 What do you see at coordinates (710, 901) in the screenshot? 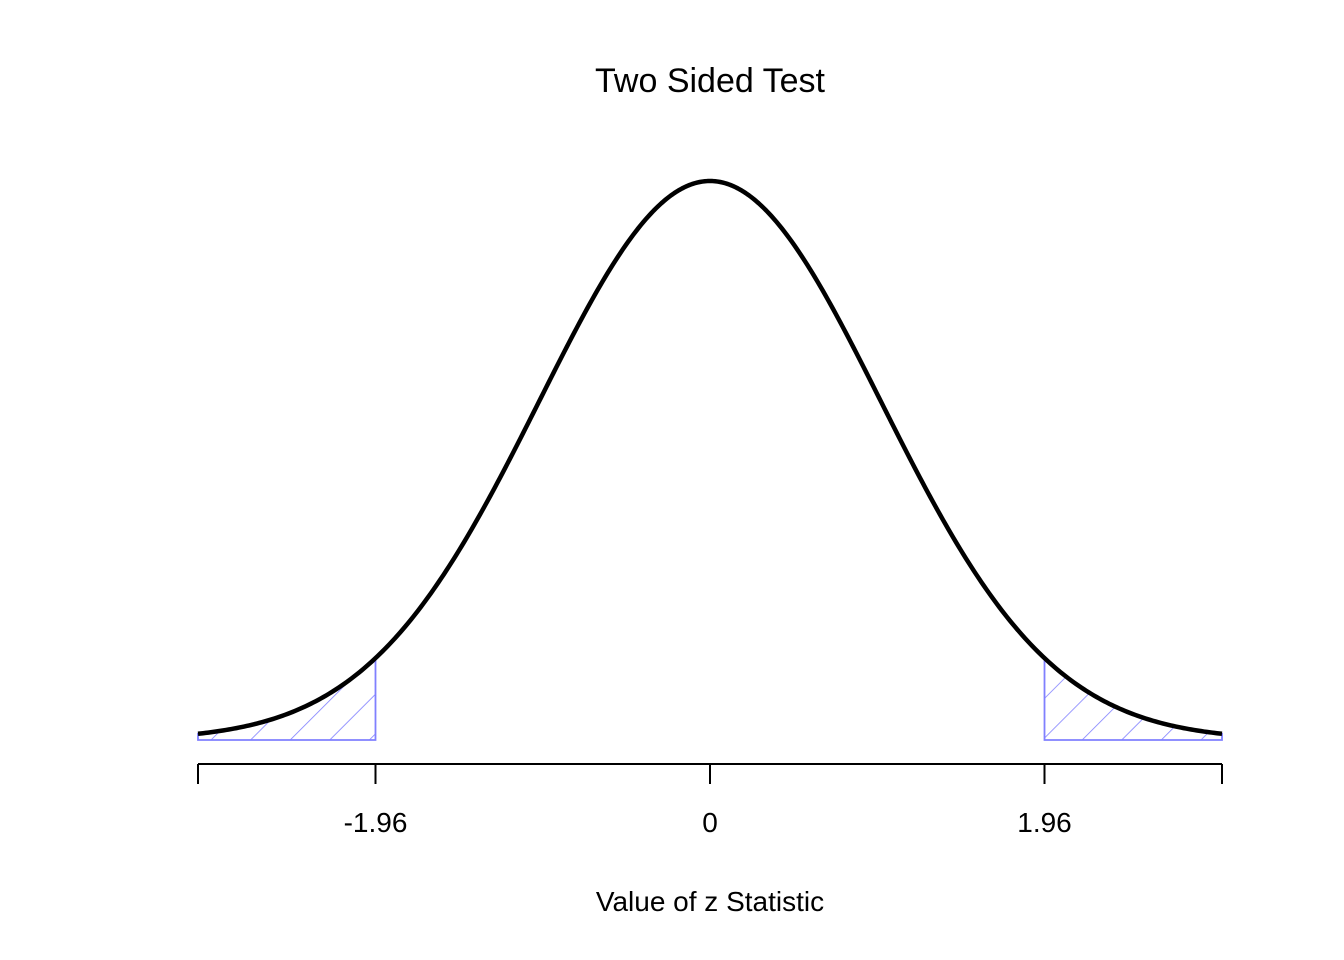
I see `x-axis-label: Value of z Statistic` at bounding box center [710, 901].